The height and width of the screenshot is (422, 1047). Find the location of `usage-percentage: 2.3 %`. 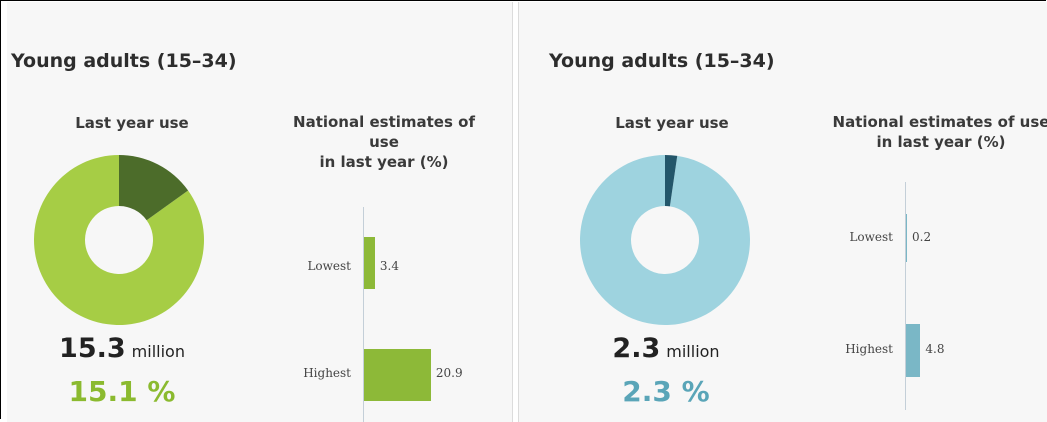

usage-percentage: 2.3 % is located at coordinates (666, 391).